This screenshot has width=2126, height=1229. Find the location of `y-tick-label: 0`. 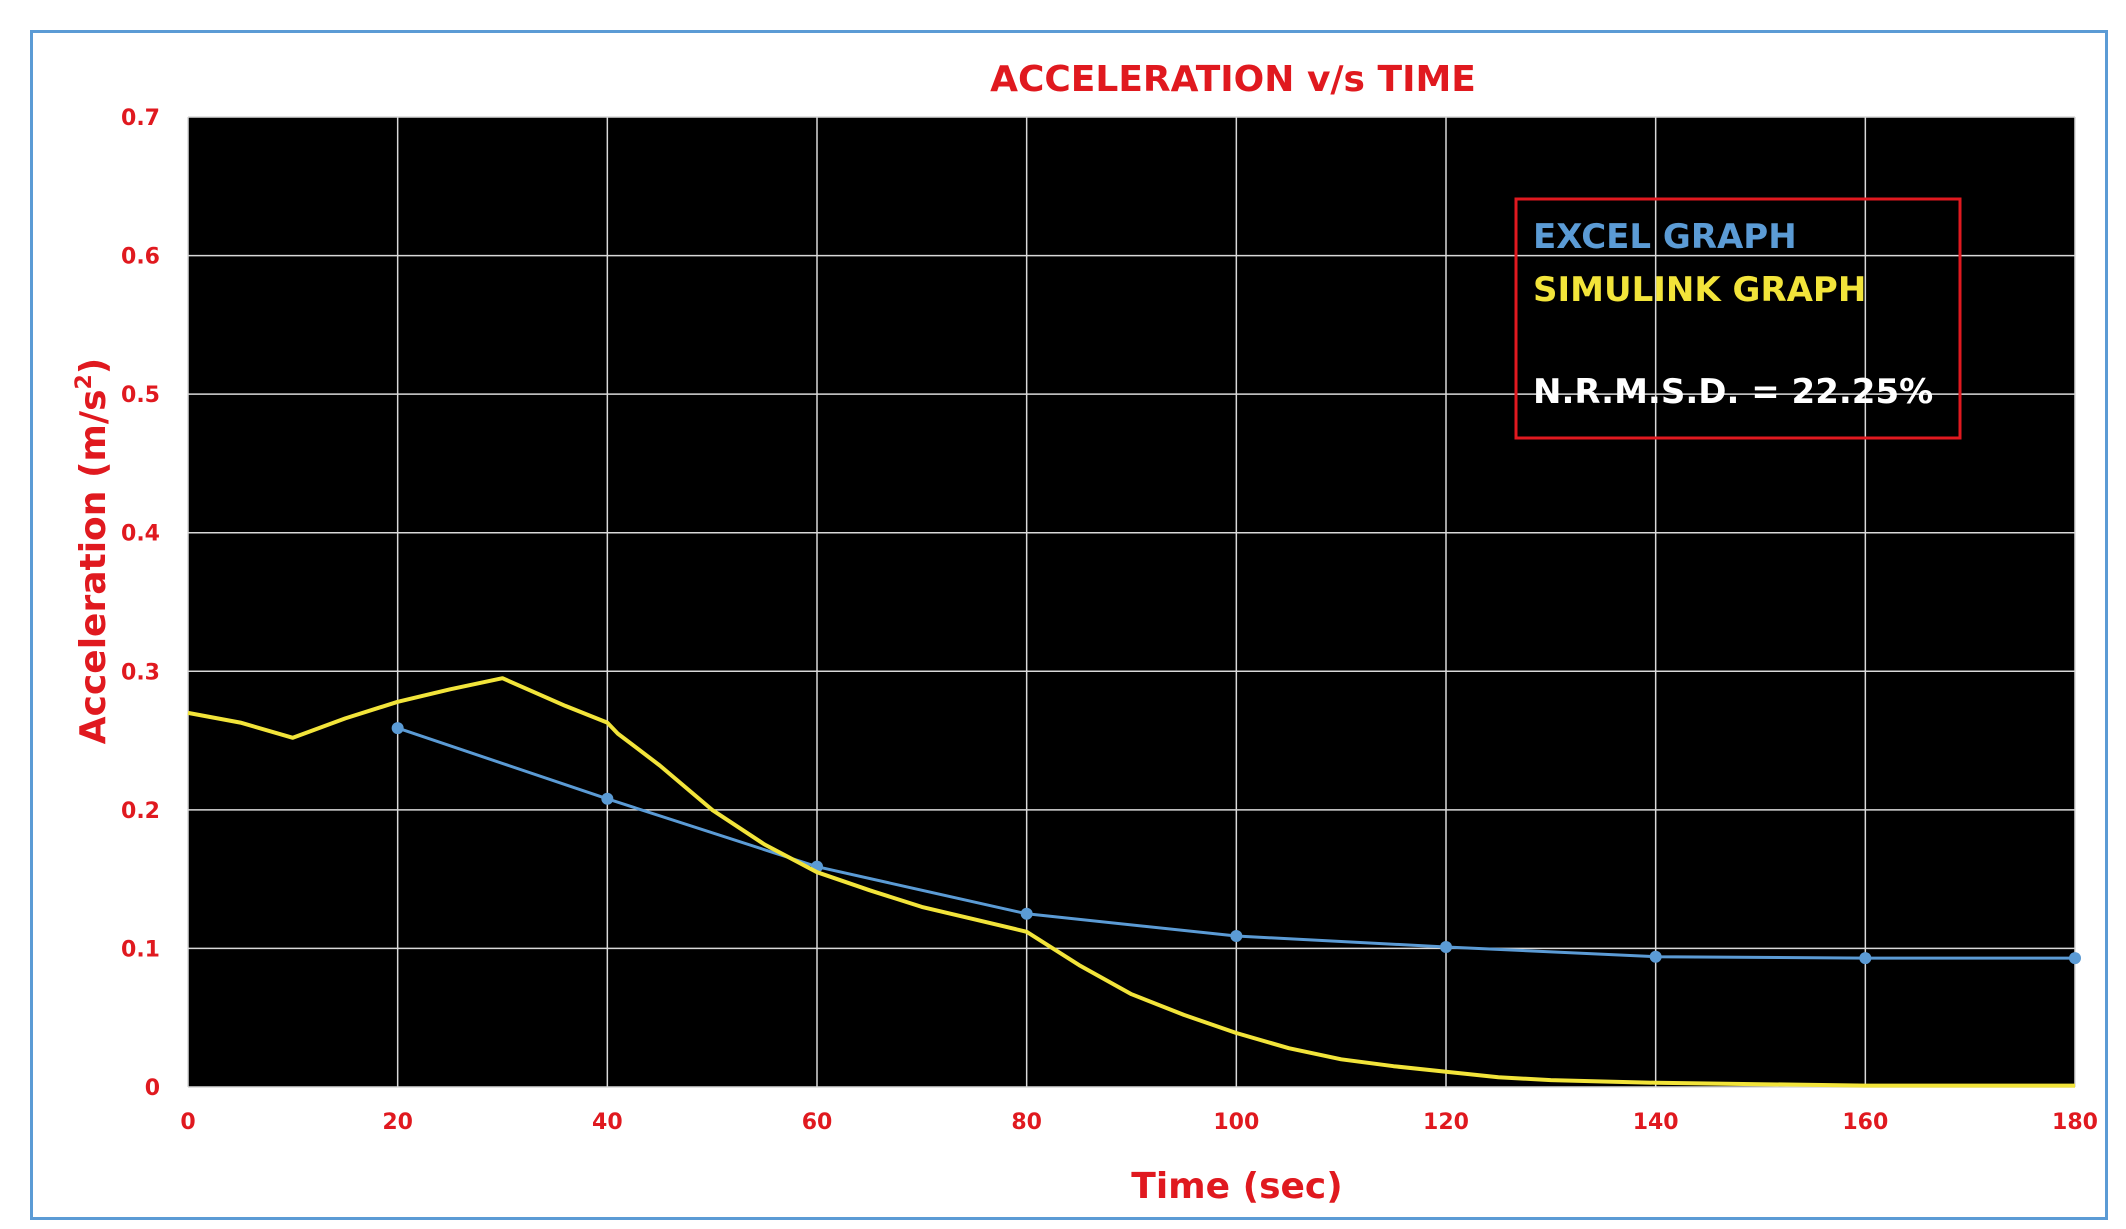

y-tick-label: 0 is located at coordinates (152, 1088).